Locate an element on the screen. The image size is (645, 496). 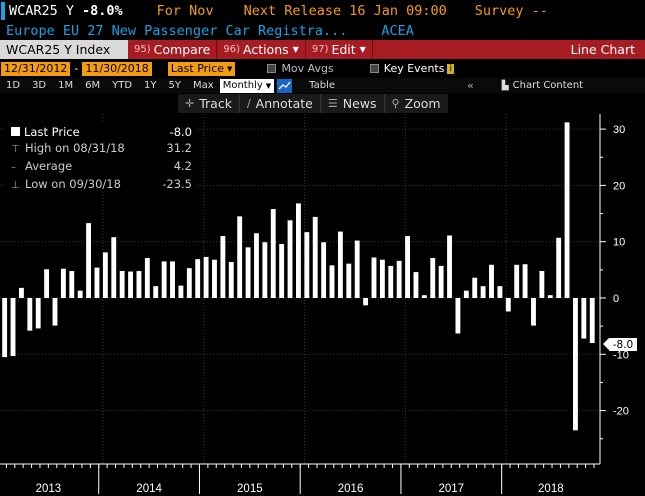
period-3d: 3D is located at coordinates (39, 85).